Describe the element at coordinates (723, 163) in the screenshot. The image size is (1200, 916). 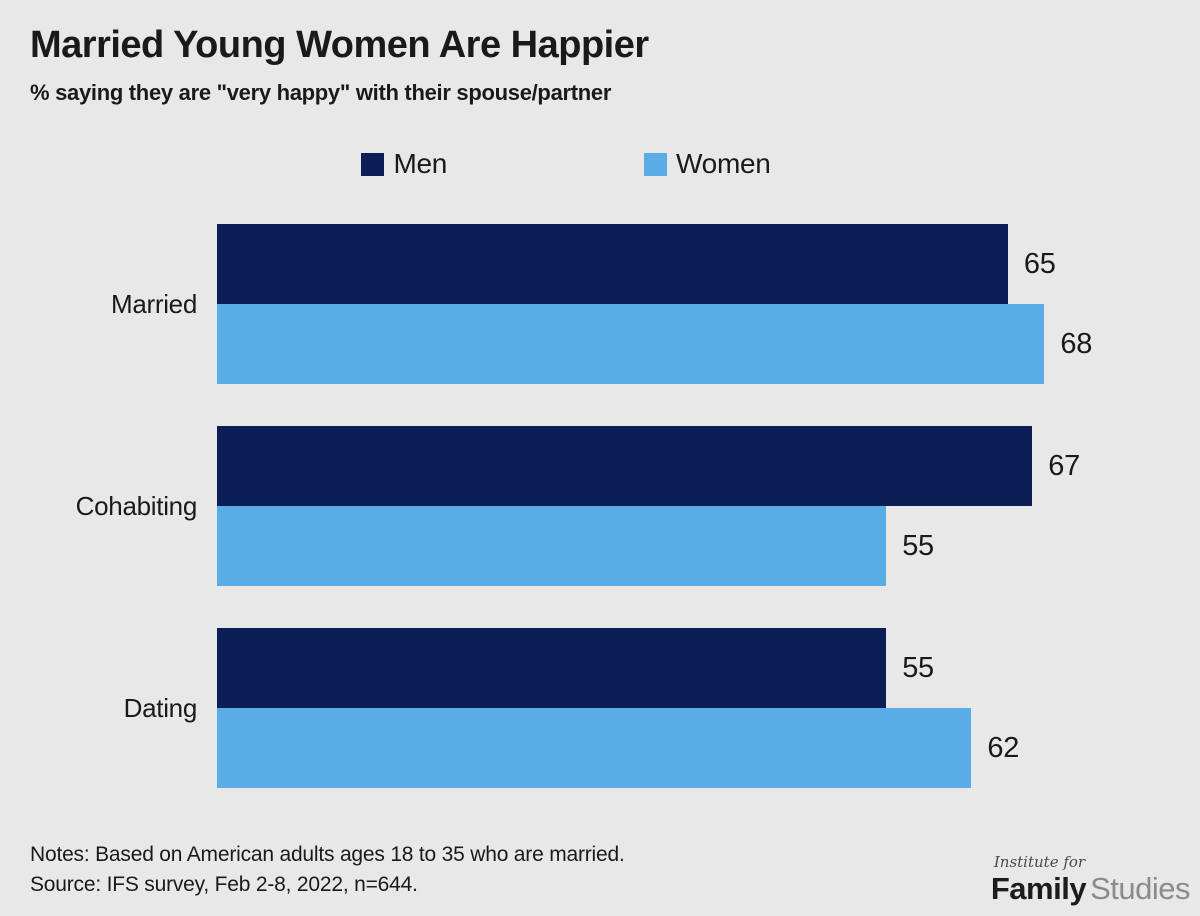
I see `legend-label-women: Women` at that location.